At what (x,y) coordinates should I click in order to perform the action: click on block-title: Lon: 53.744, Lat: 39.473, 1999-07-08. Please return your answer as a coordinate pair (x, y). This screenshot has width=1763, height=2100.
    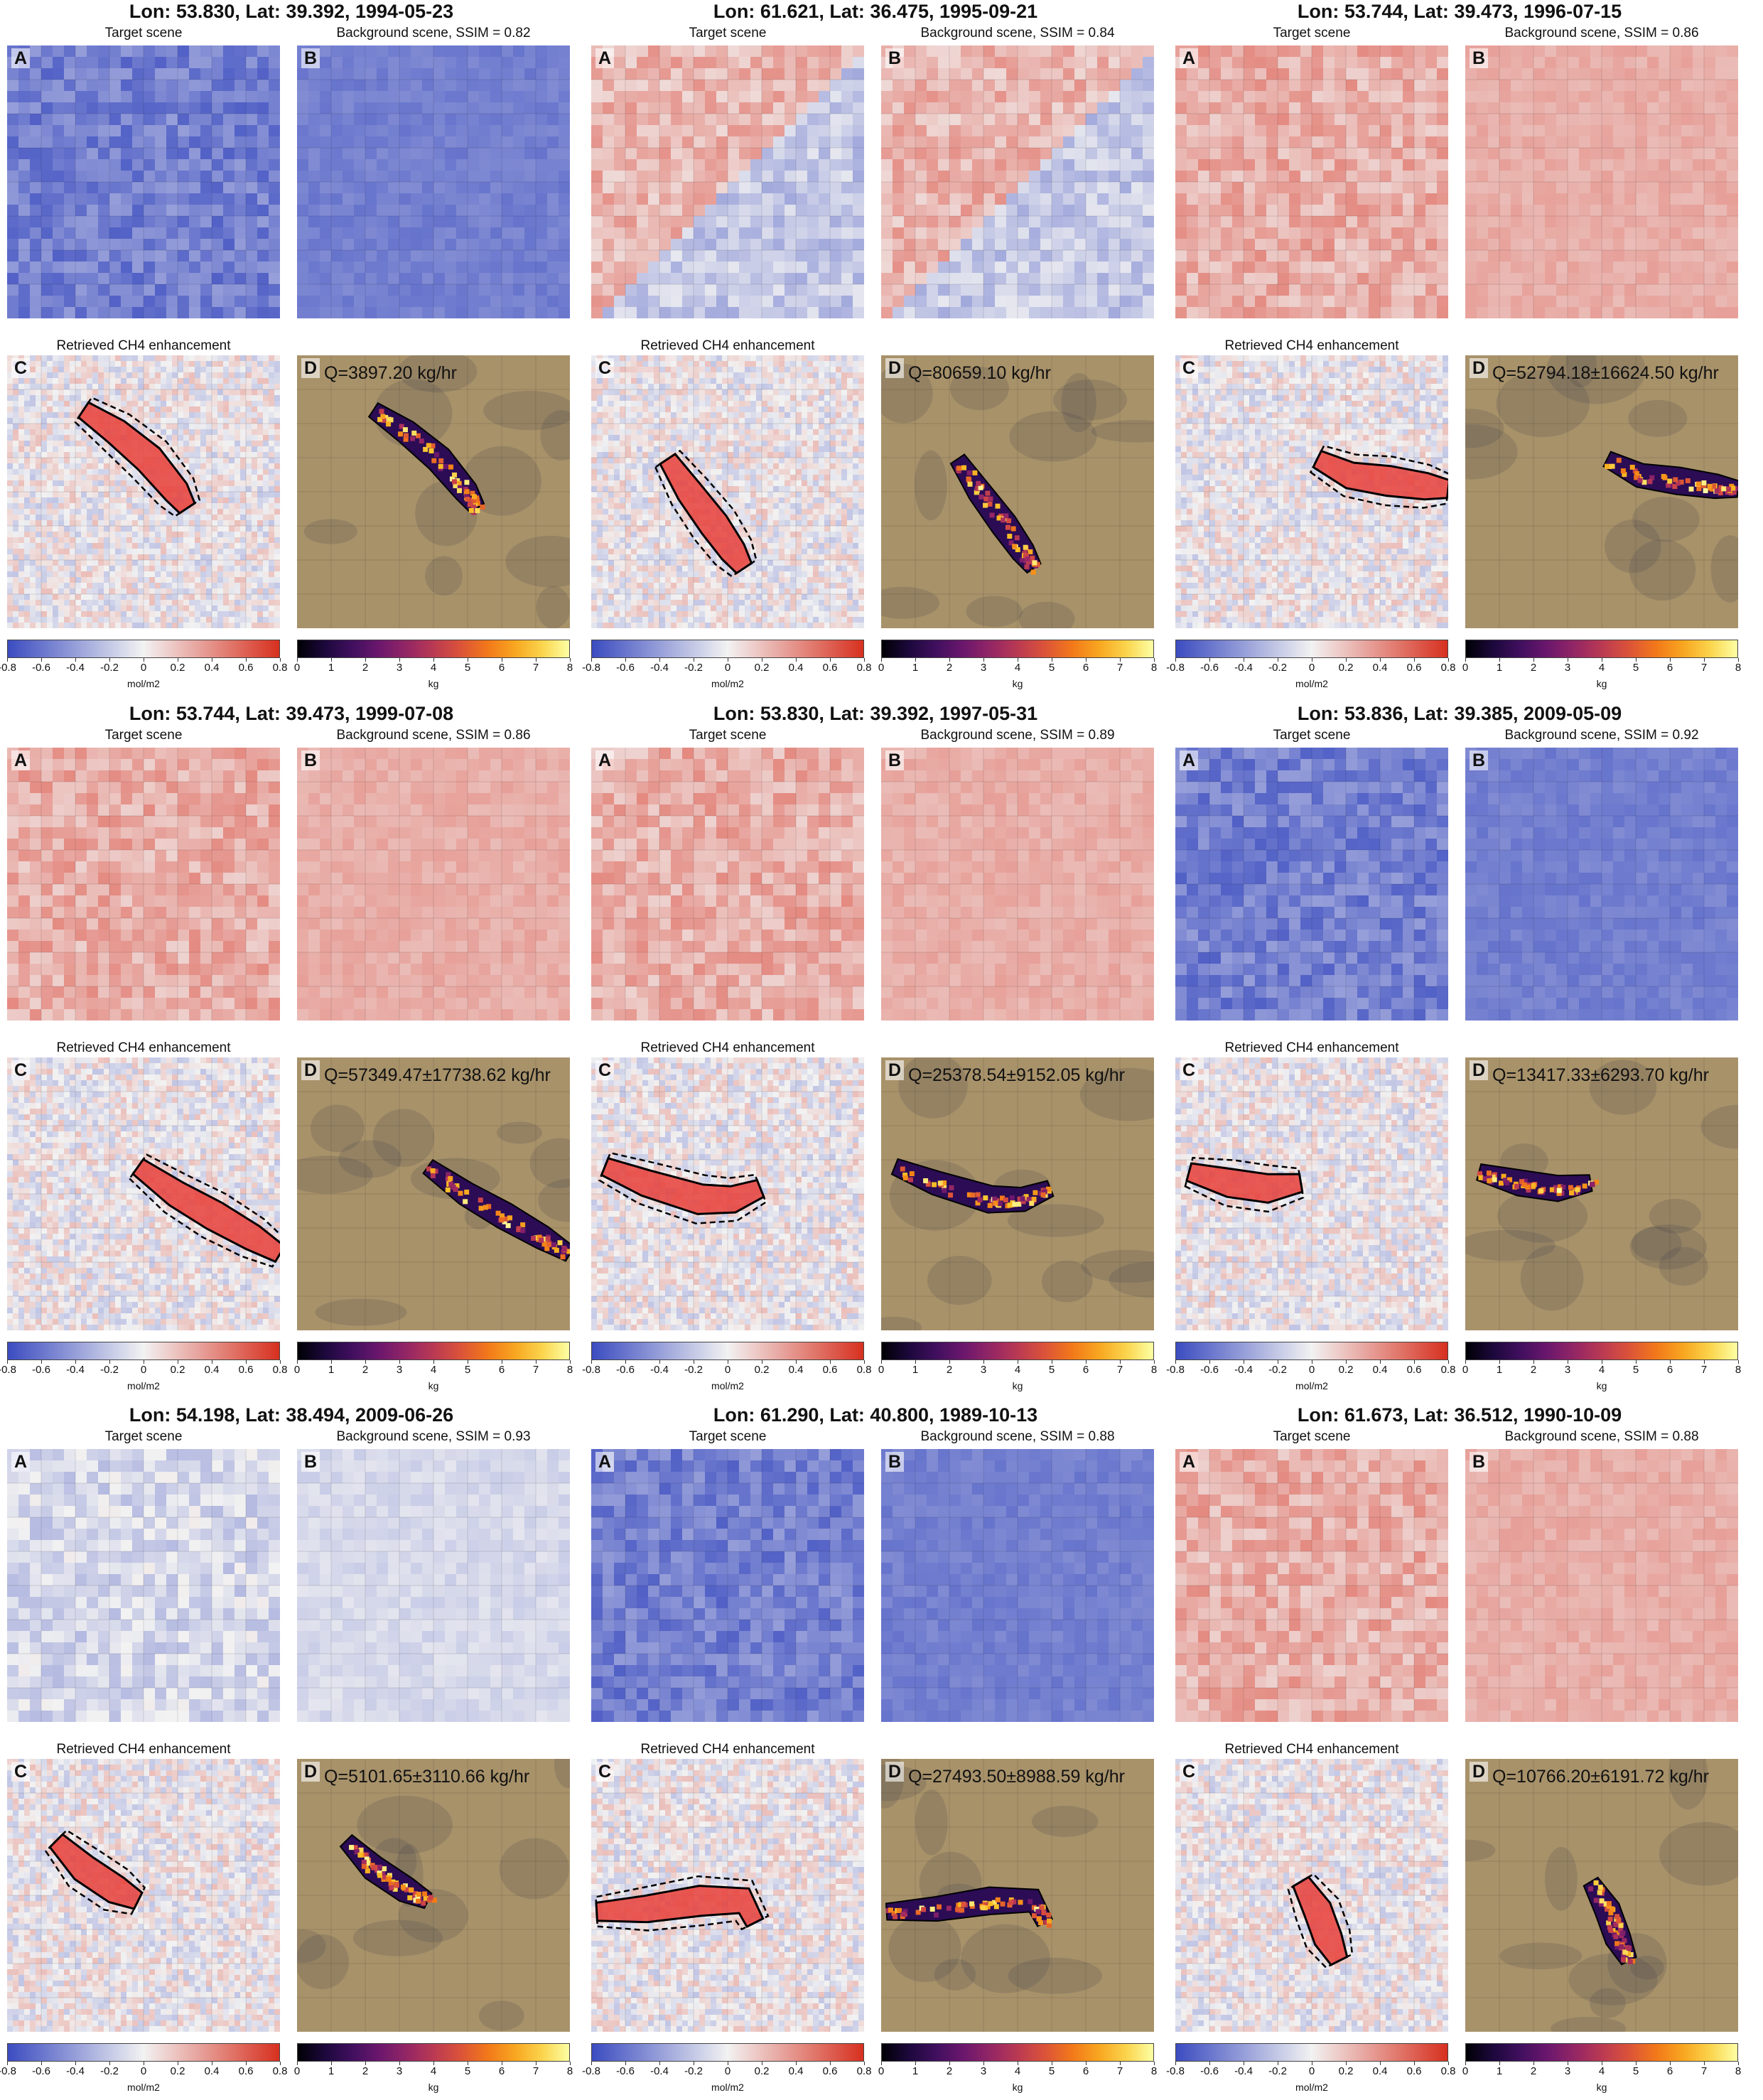
    Looking at the image, I should click on (291, 714).